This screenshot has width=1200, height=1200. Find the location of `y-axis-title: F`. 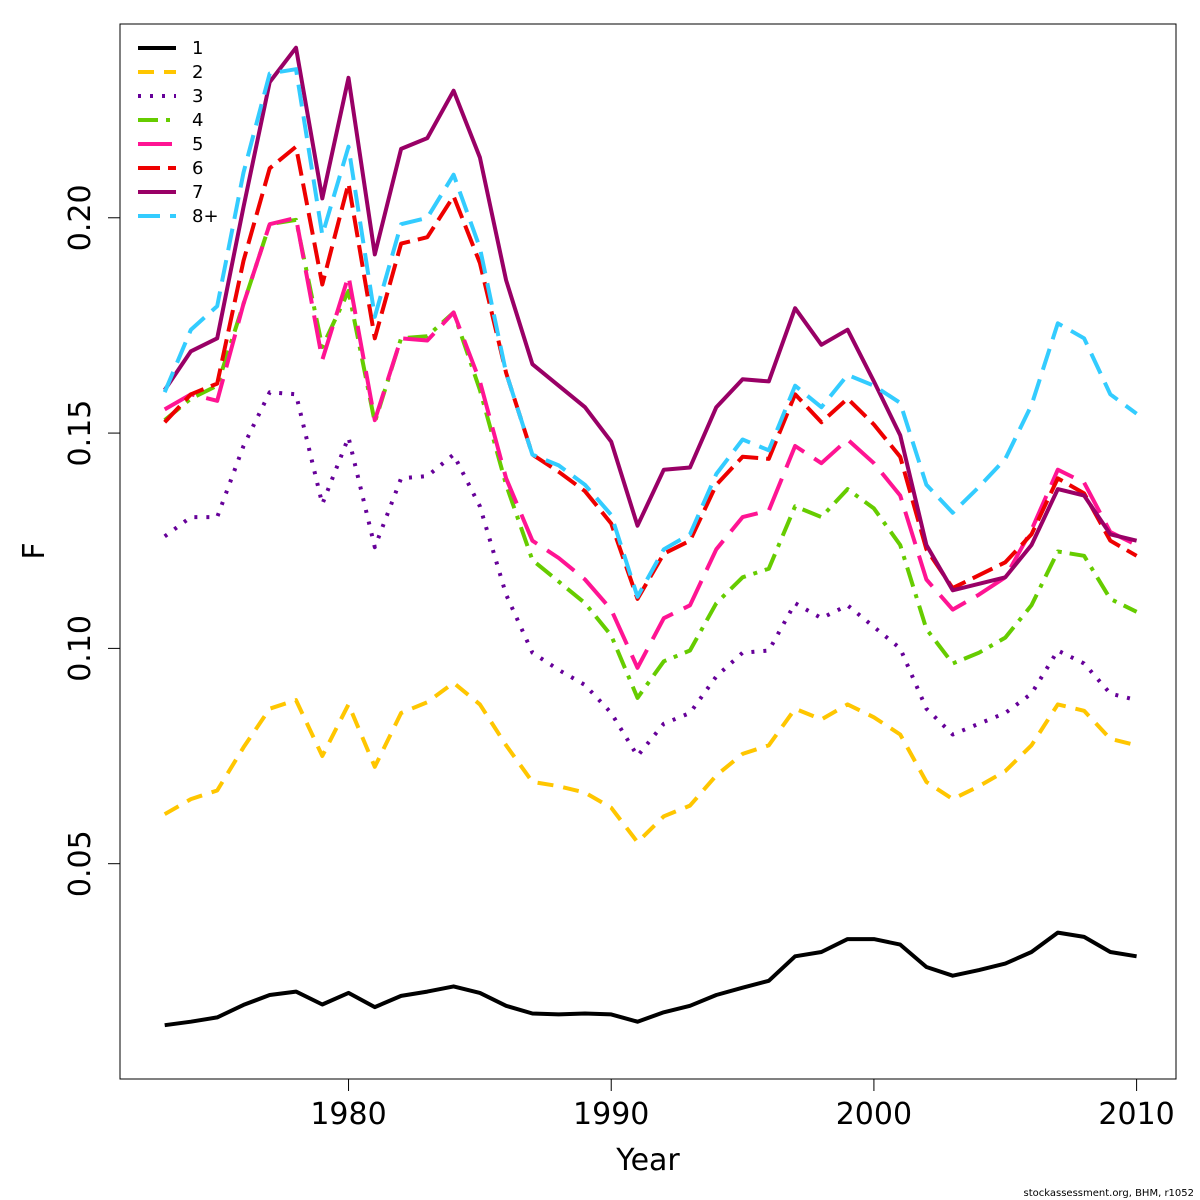

y-axis-title: F is located at coordinates (34, 550).